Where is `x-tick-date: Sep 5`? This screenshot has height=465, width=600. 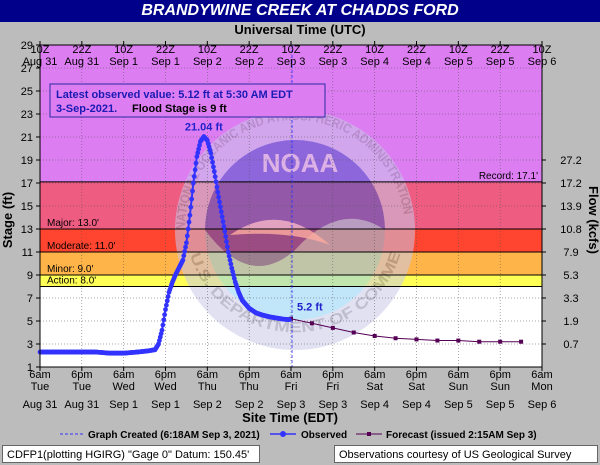 x-tick-date: Sep 5 is located at coordinates (458, 405).